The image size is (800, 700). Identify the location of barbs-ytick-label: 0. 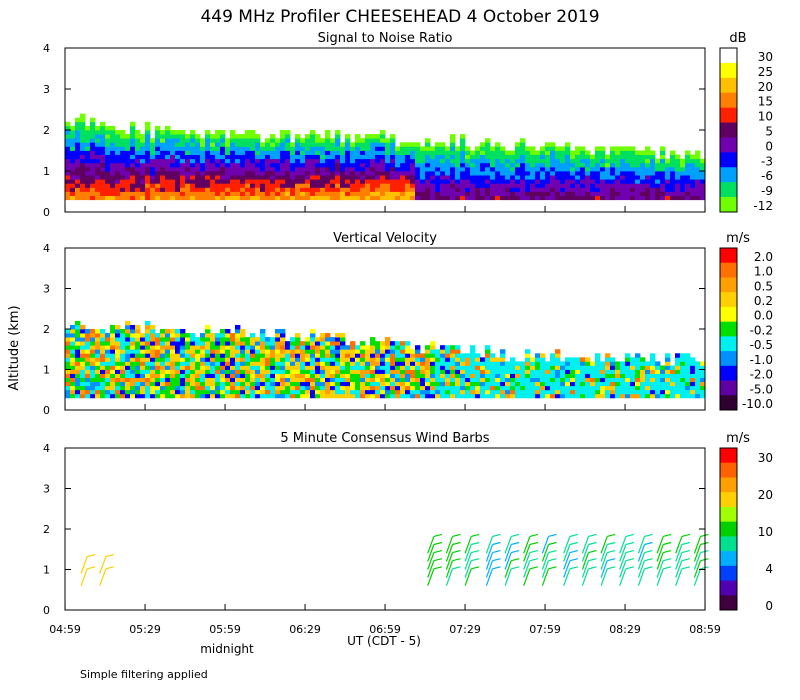
(46, 610).